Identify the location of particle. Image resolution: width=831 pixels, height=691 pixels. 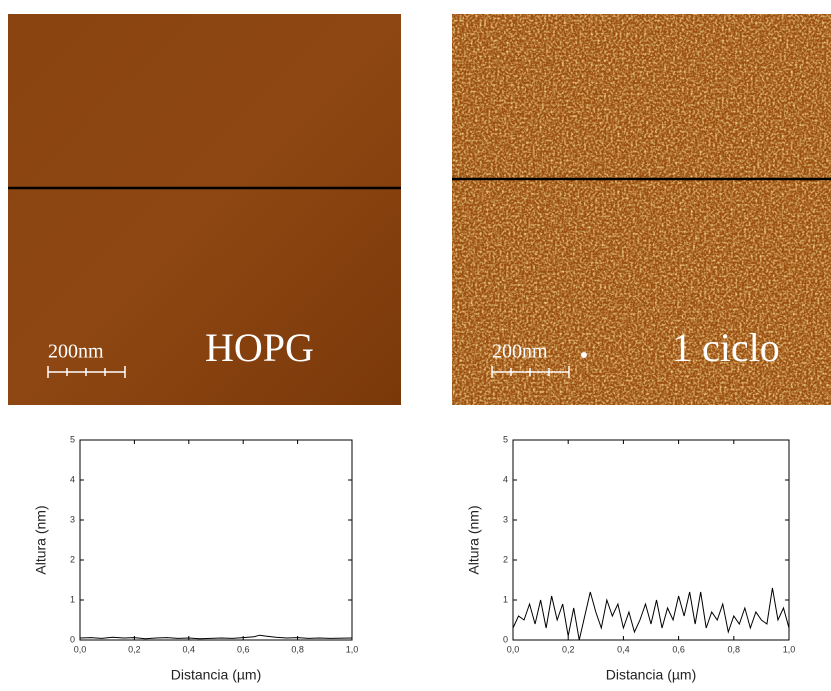
(584, 355).